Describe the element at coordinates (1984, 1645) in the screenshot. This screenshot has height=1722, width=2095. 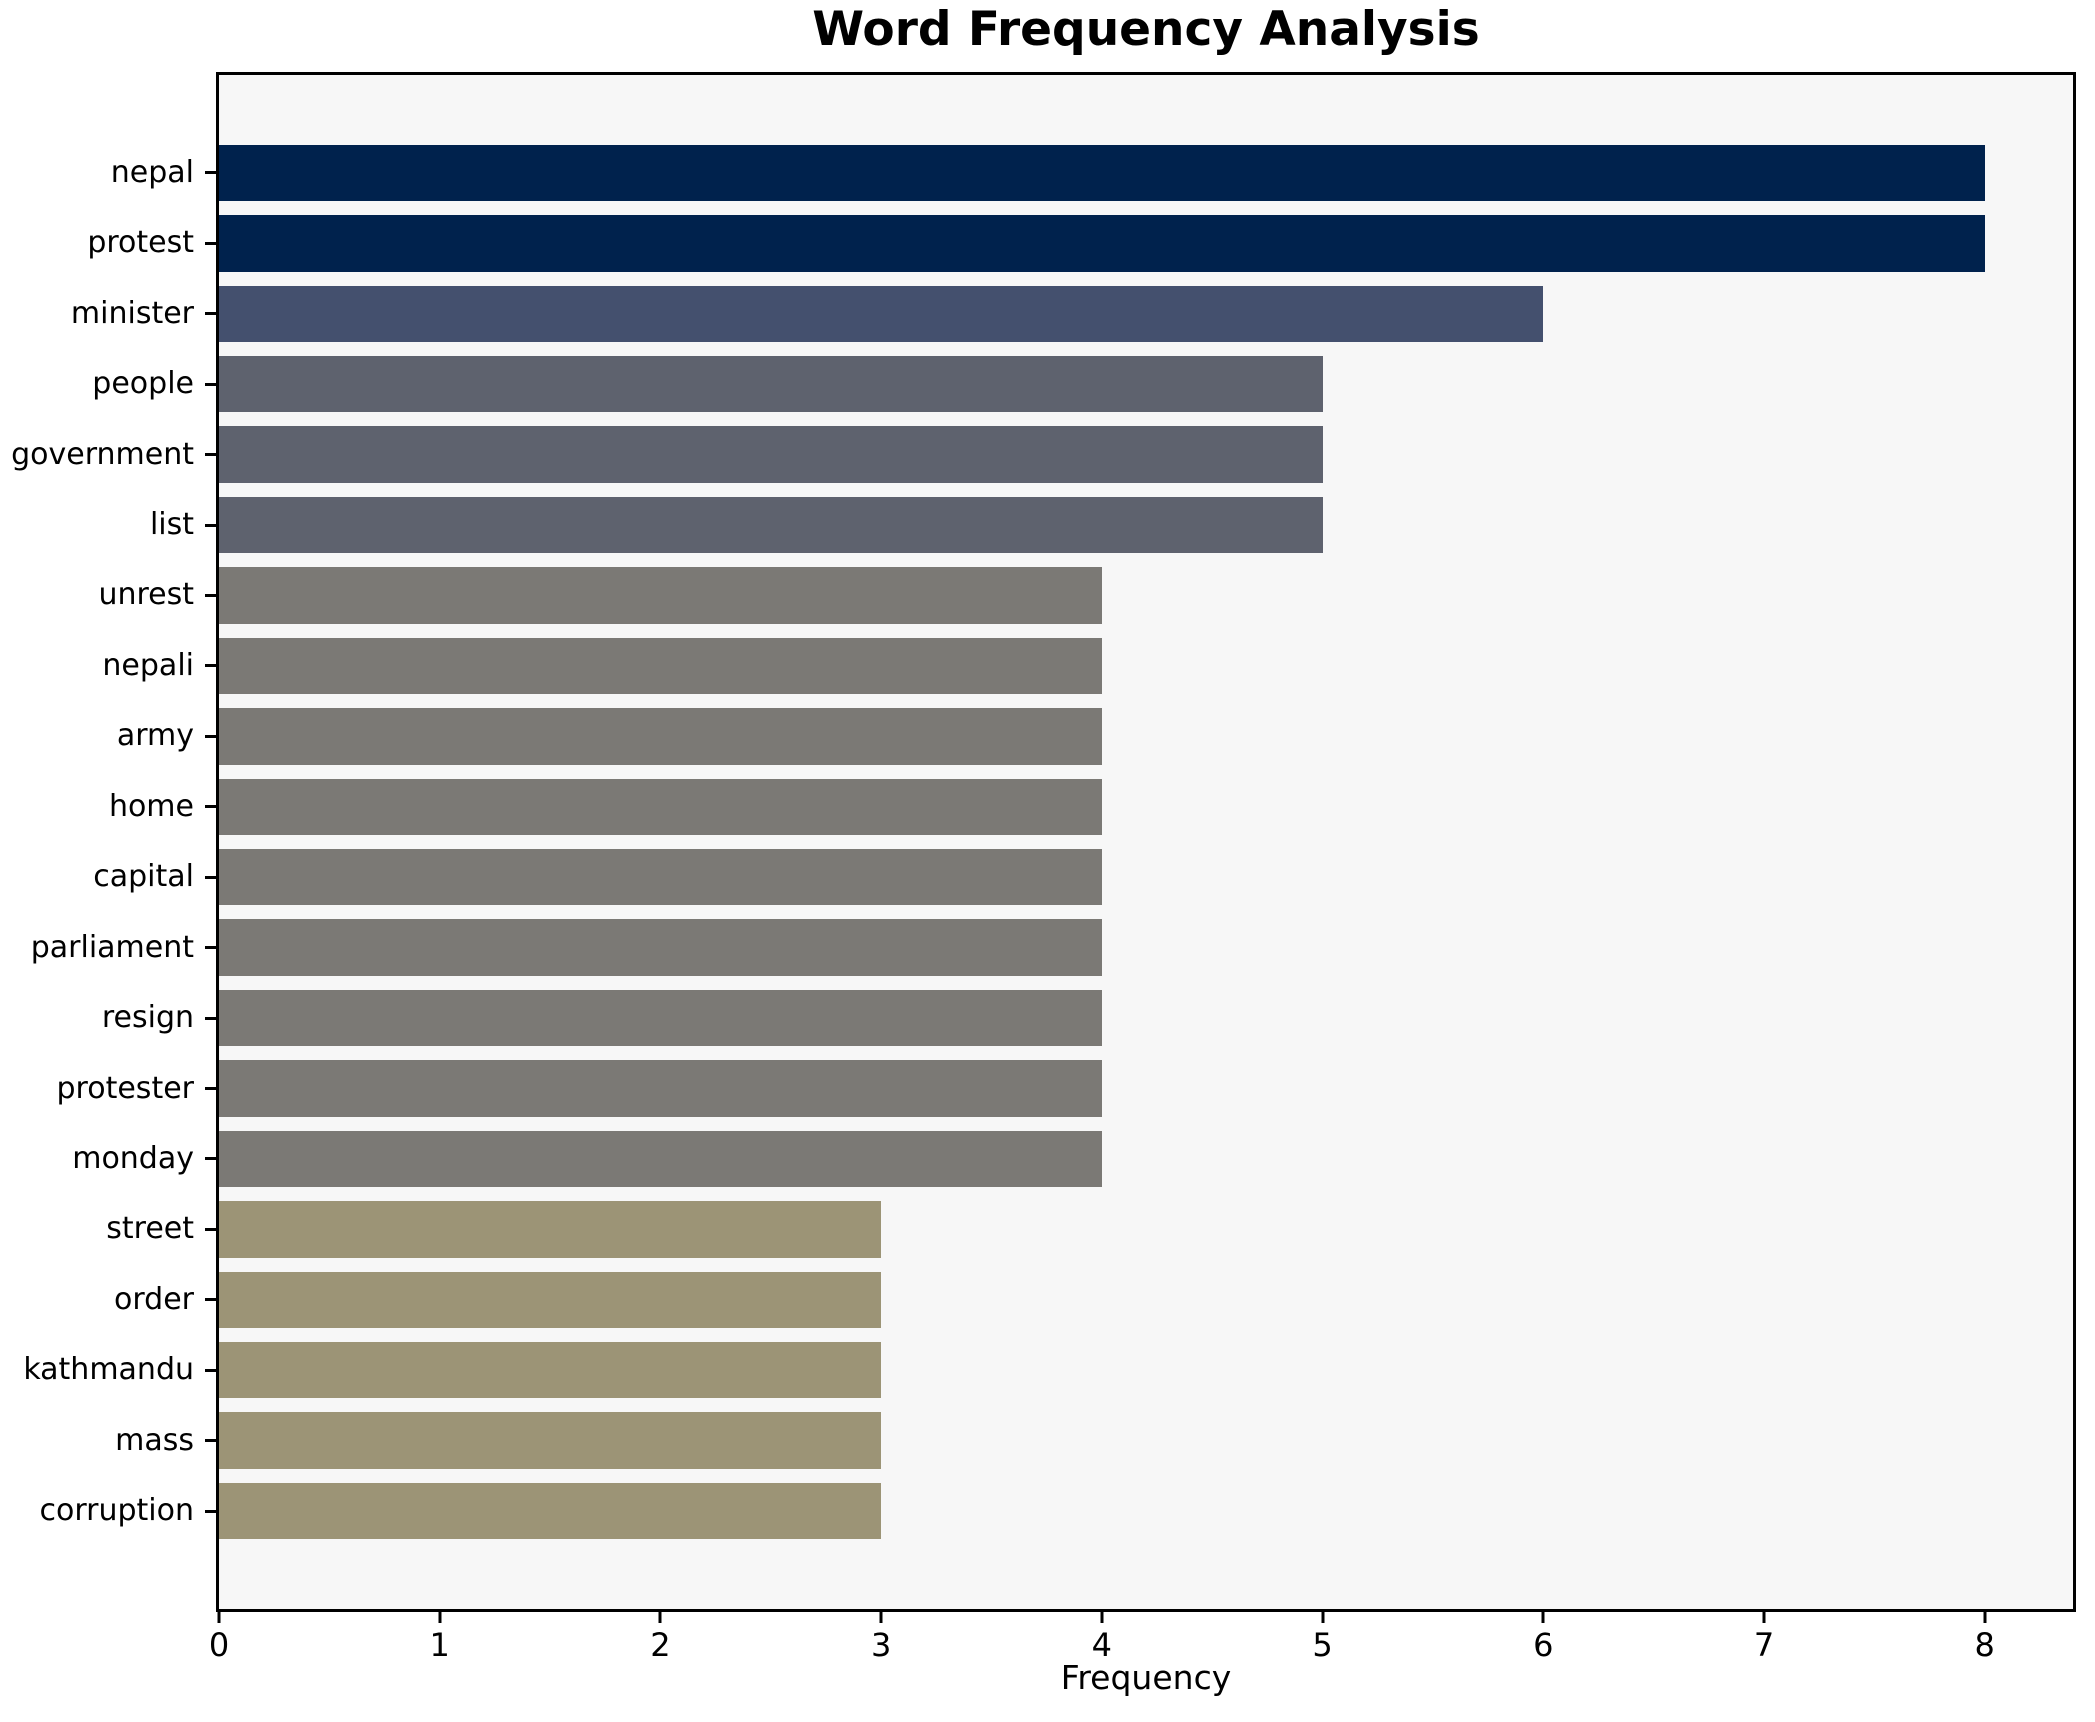
I see `x-tick-label: 8` at that location.